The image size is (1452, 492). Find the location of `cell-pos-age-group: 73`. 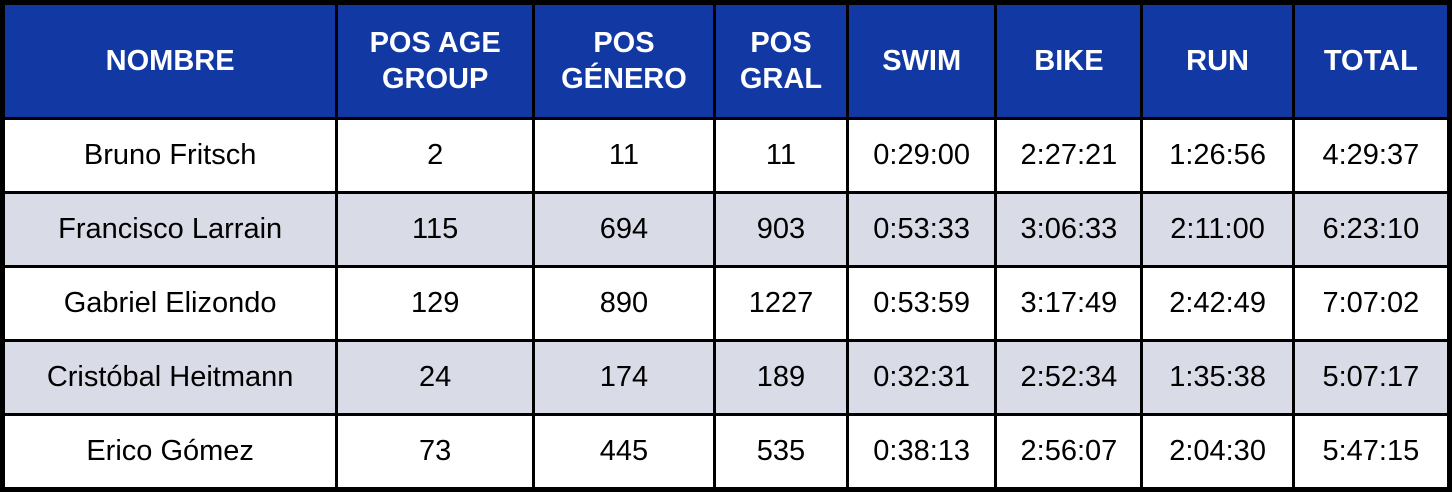

cell-pos-age-group: 73 is located at coordinates (435, 452).